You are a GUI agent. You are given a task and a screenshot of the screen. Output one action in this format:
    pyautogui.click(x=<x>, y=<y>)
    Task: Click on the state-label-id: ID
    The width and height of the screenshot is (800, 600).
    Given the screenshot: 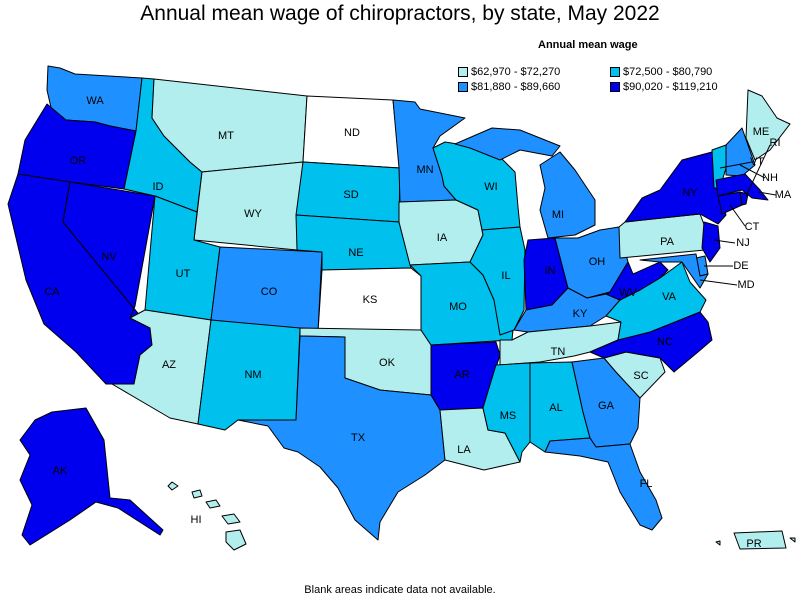 What is the action you would take?
    pyautogui.click(x=158, y=187)
    